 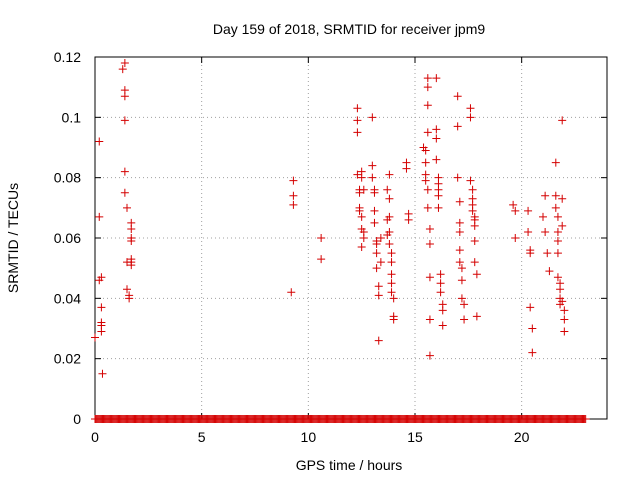 What do you see at coordinates (522, 437) in the screenshot?
I see `x-tick-label: 20` at bounding box center [522, 437].